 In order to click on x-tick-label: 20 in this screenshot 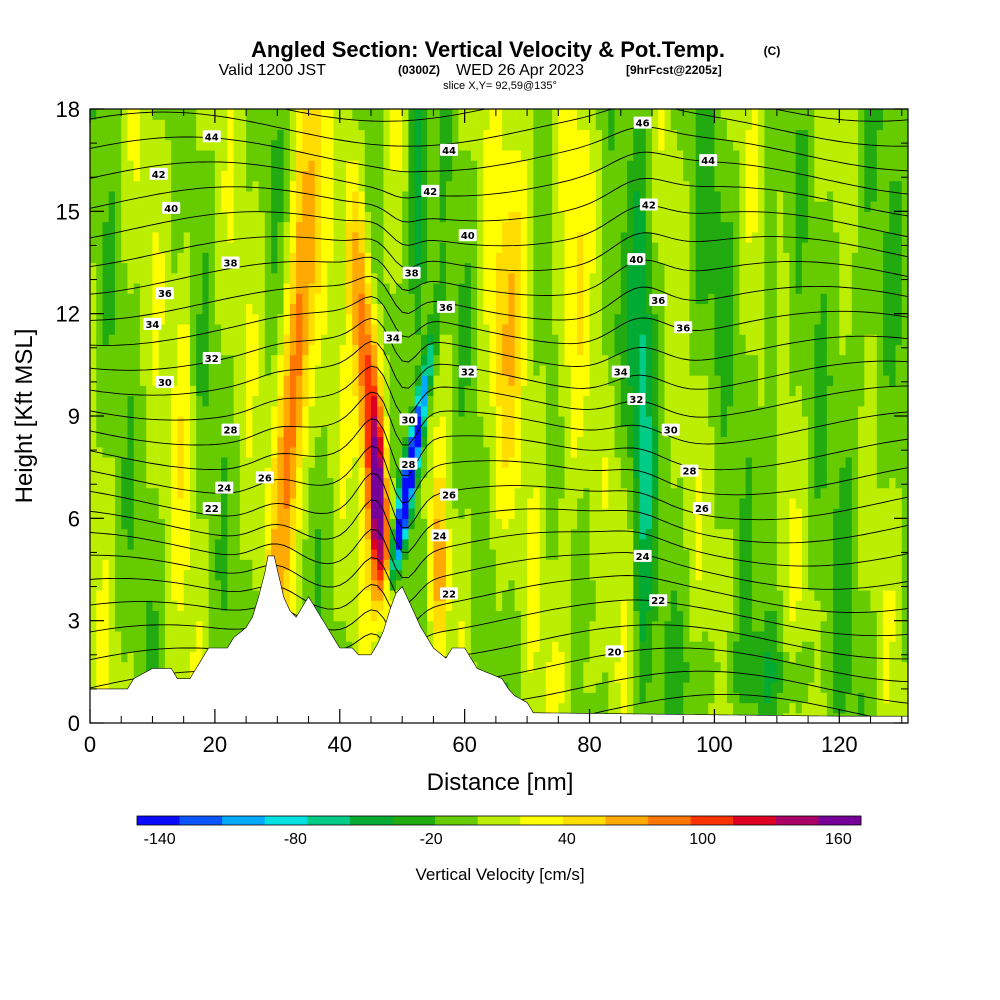, I will do `click(215, 744)`.